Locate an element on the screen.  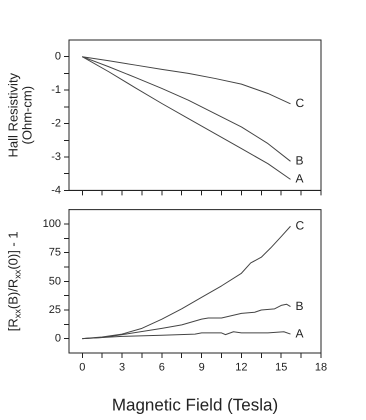
x-axis-title: Magnetic Field (Tesla) is located at coordinates (195, 404).